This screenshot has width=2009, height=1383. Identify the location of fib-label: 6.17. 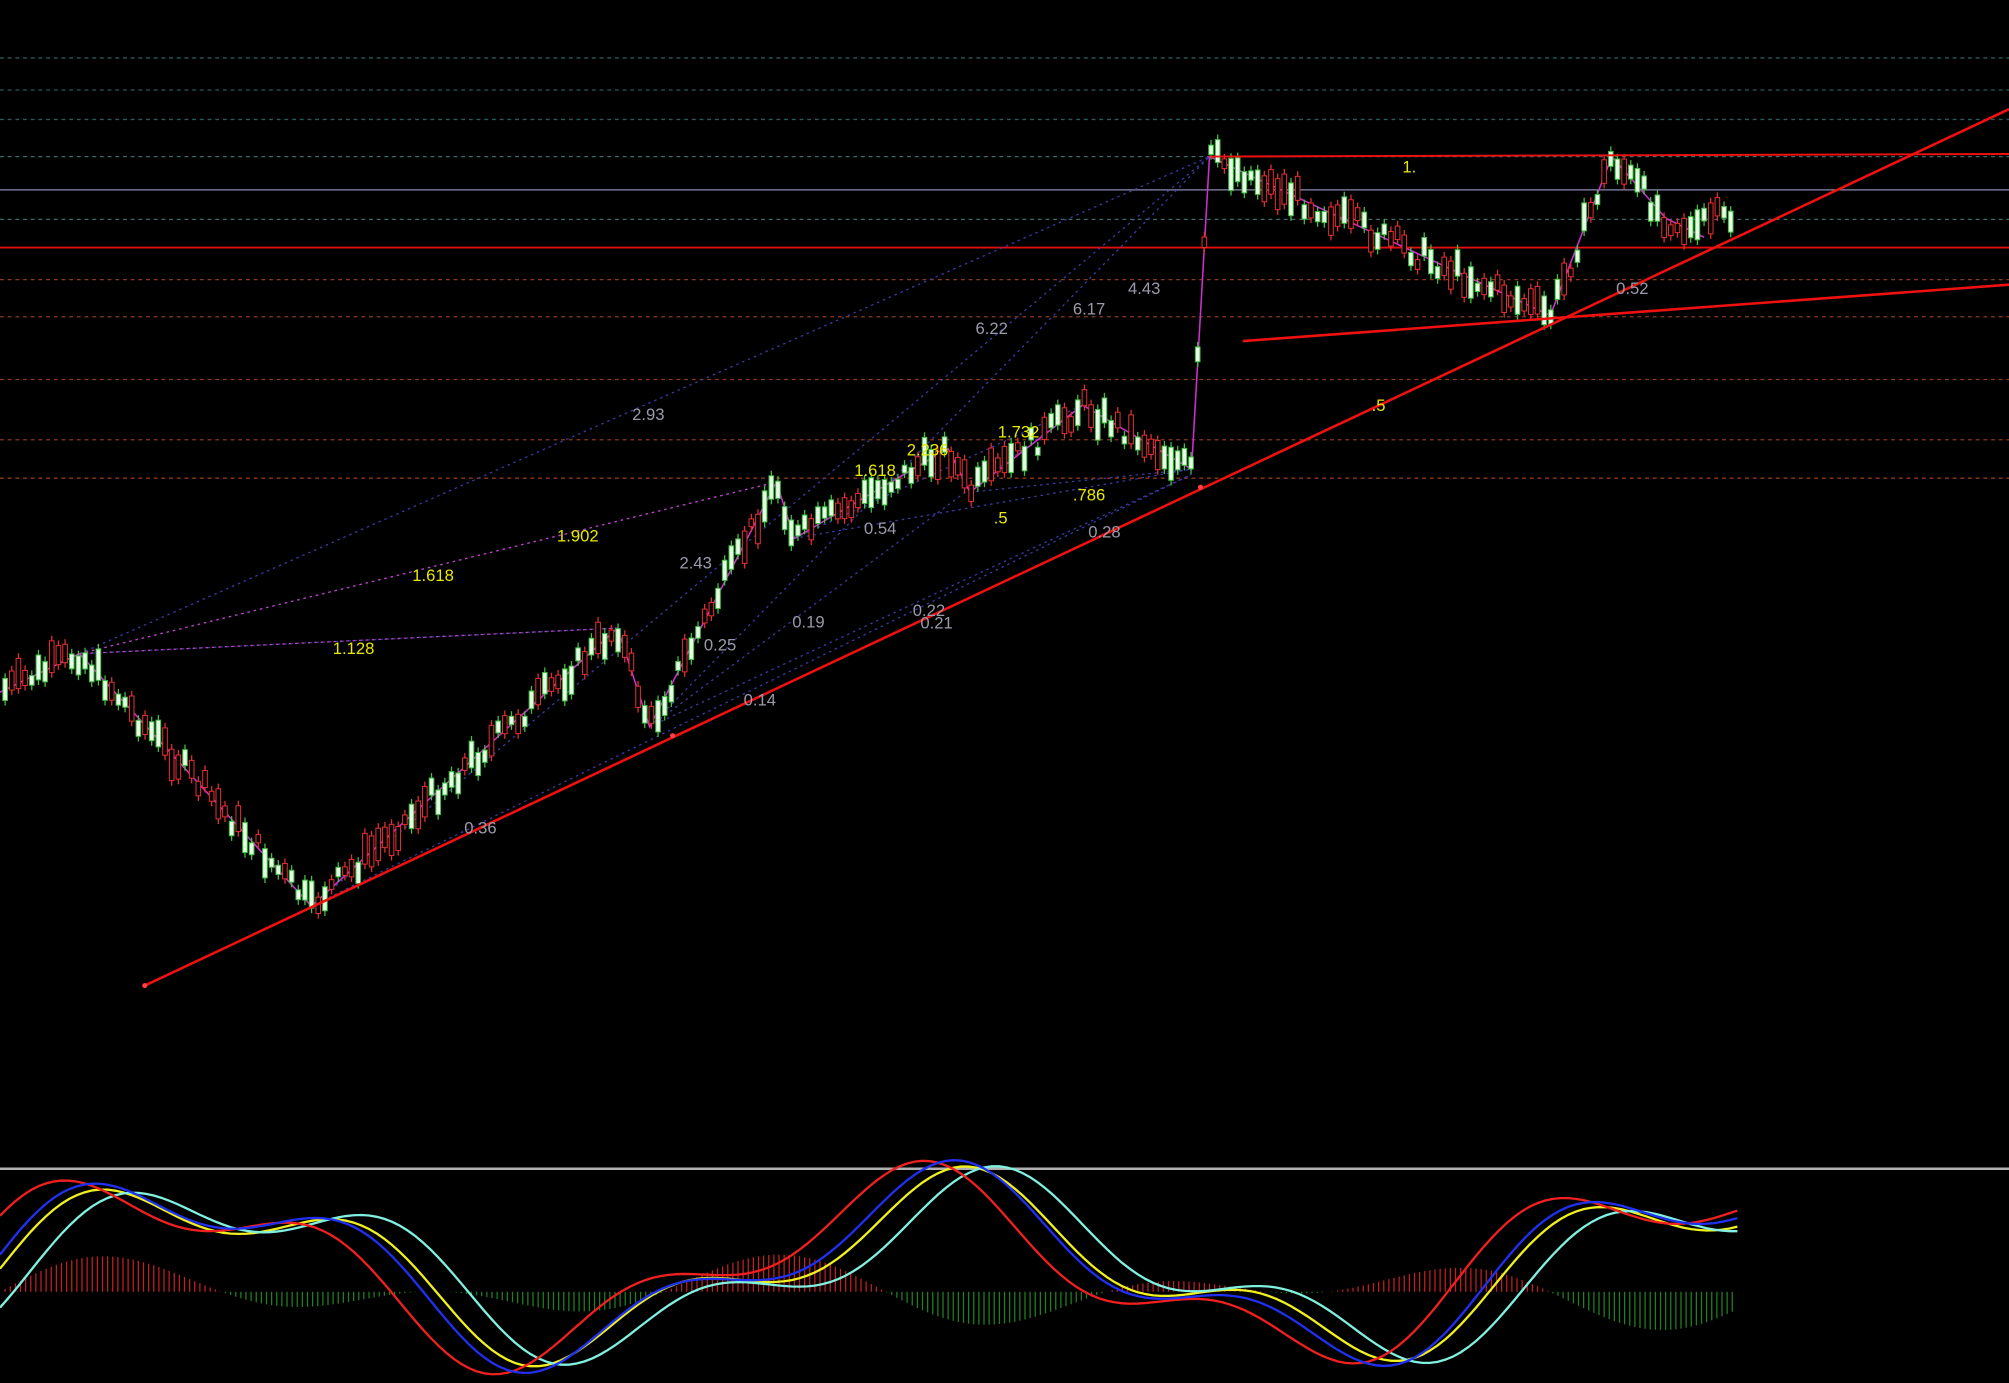
(1089, 309).